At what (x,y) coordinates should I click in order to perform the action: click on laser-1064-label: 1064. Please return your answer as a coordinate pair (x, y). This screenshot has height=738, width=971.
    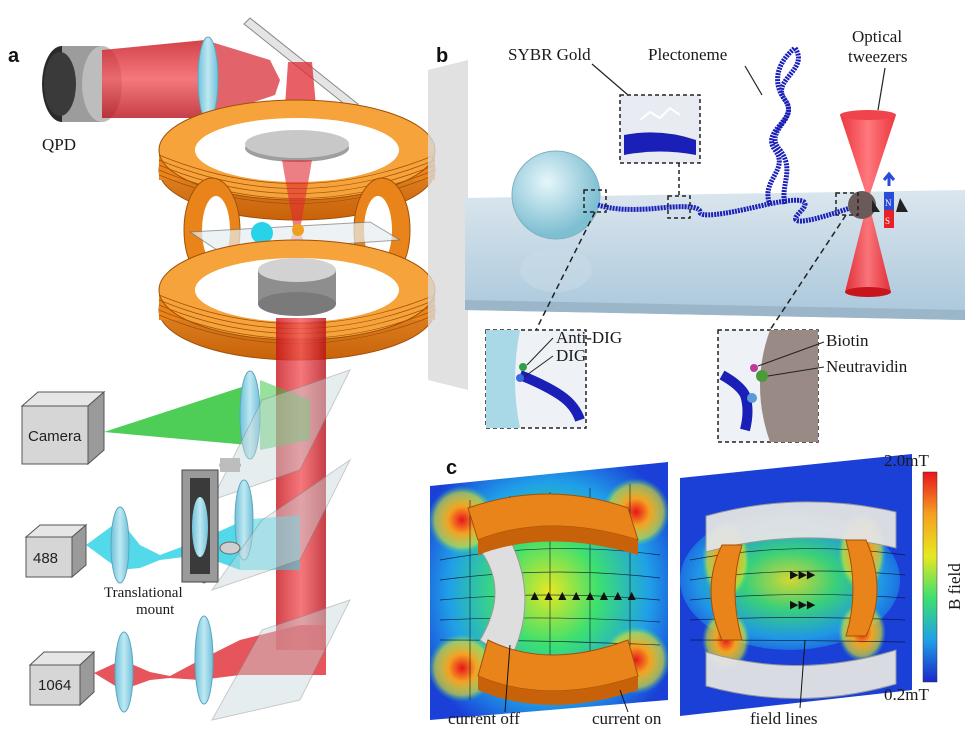
    Looking at the image, I should click on (54, 685).